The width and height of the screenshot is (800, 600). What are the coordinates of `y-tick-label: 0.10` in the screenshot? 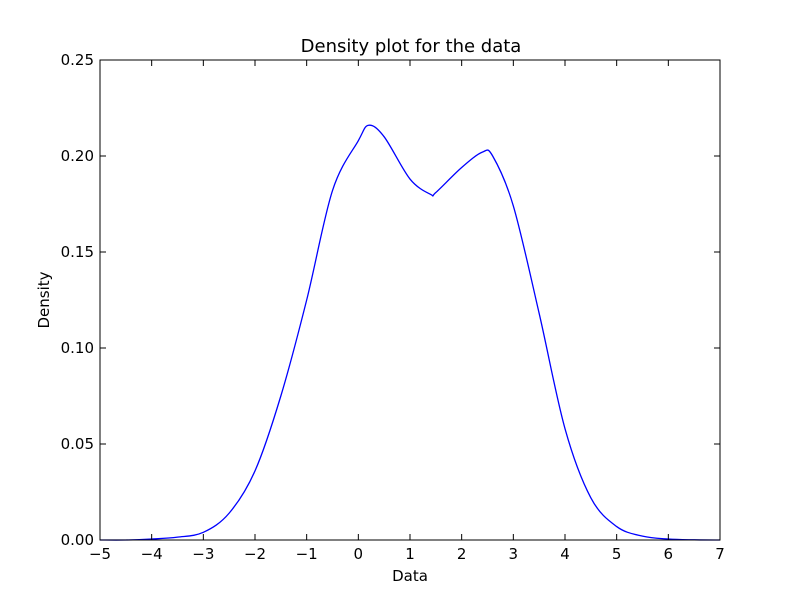 It's located at (77, 348).